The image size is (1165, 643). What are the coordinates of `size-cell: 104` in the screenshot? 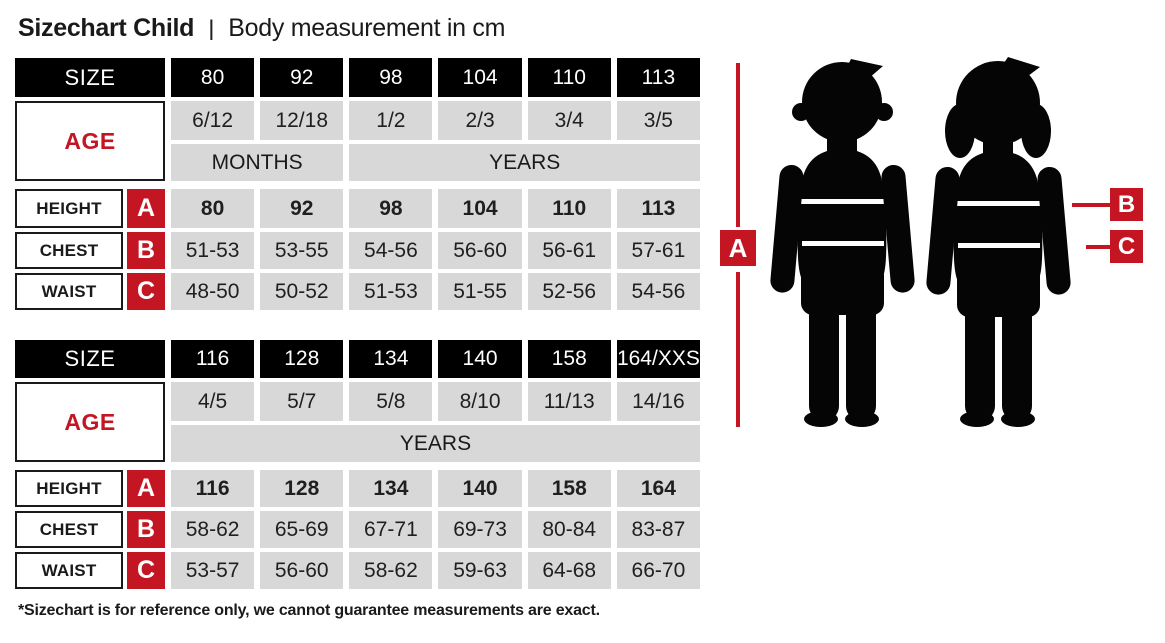 It's located at (480, 77).